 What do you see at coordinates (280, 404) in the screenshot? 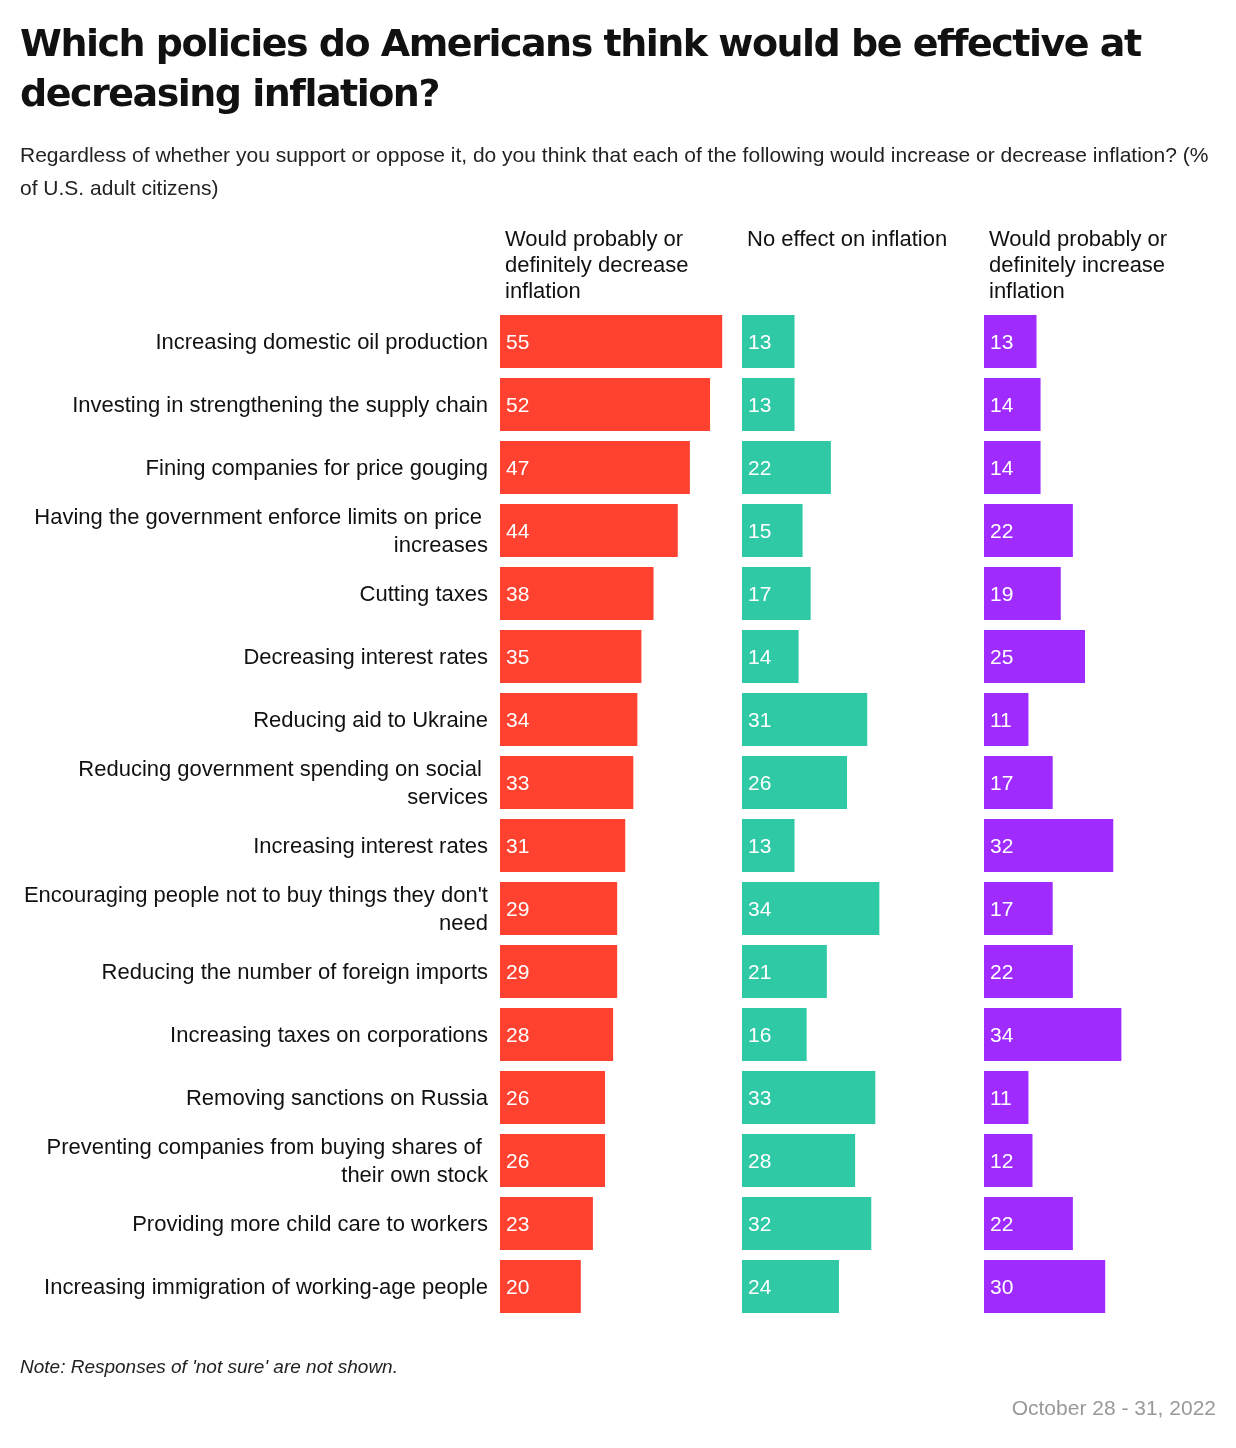
I see `y-tick-label: Investing in strengthening the supply chain` at bounding box center [280, 404].